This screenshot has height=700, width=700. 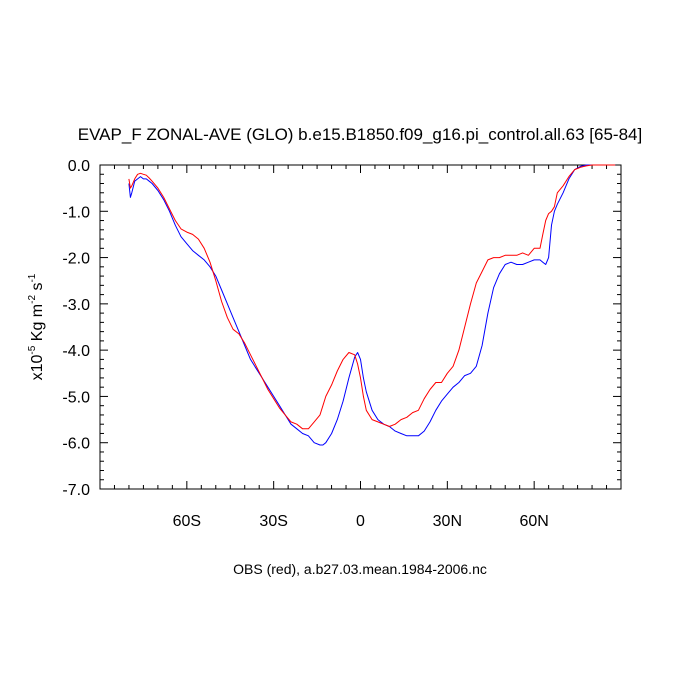 What do you see at coordinates (533, 521) in the screenshot?
I see `x-tick-label: 60N` at bounding box center [533, 521].